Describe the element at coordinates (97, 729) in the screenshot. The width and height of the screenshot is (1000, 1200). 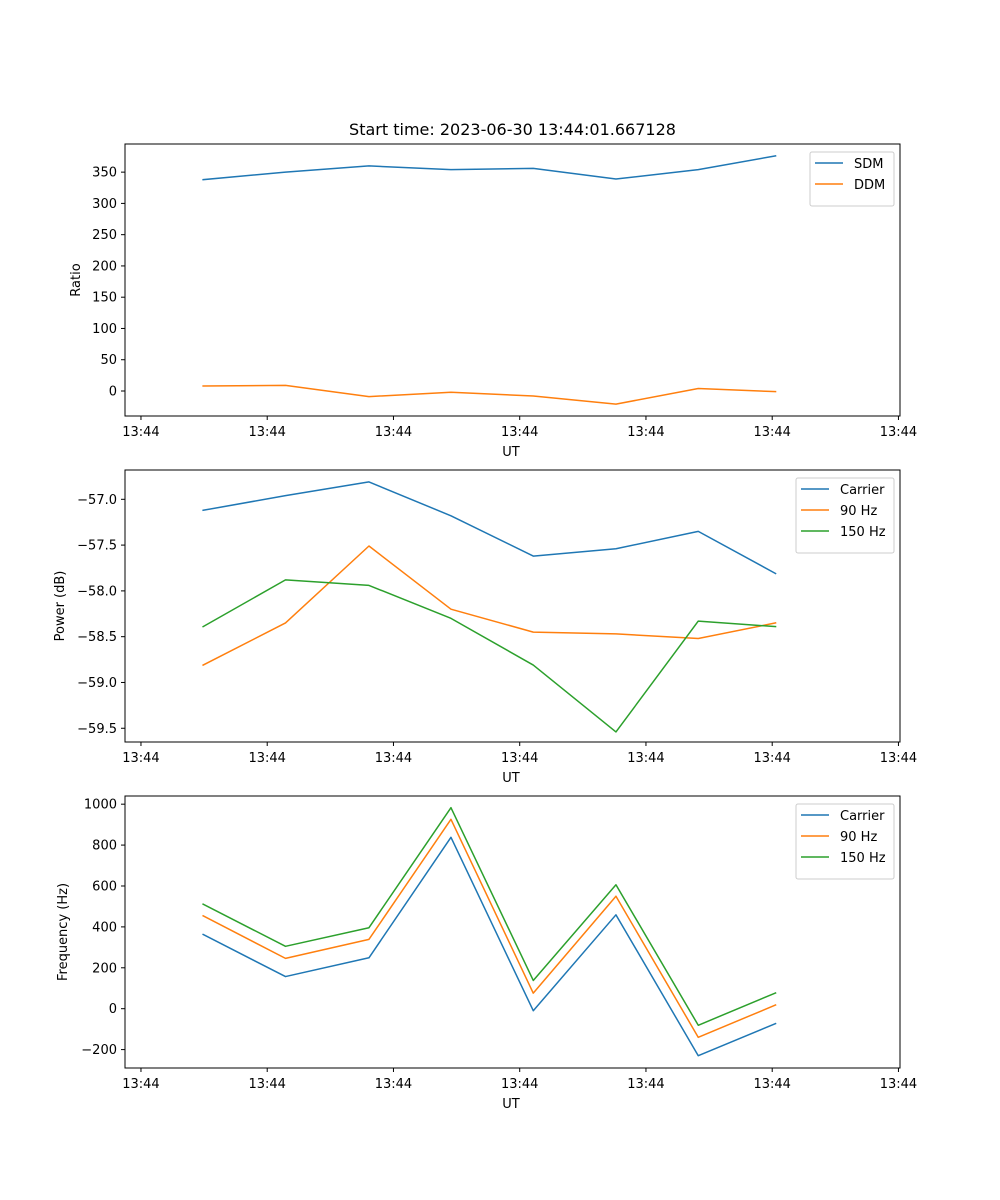
I see `y-tick-label: −59.5` at that location.